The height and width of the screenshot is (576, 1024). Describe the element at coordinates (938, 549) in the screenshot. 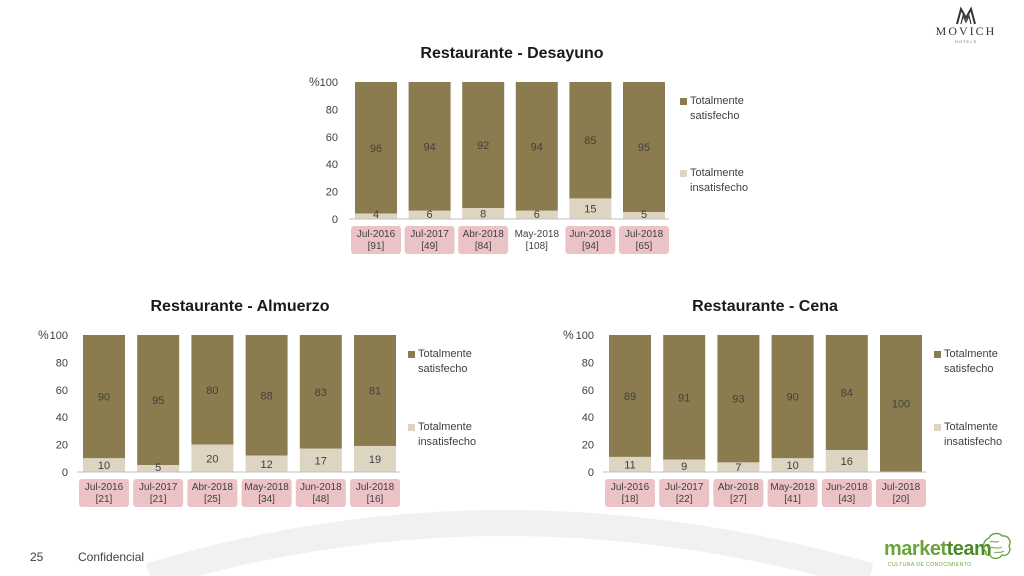

I see `marketteam-wordmark: marketteam` at that location.